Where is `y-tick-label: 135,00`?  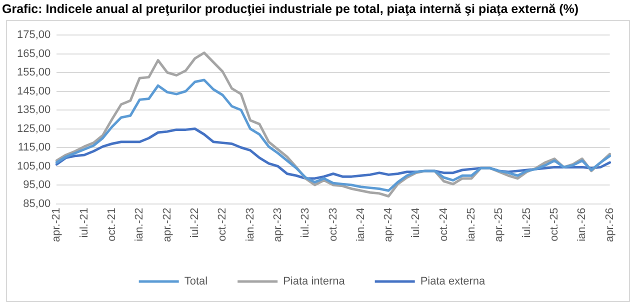 y-tick-label: 135,00 is located at coordinates (33, 110).